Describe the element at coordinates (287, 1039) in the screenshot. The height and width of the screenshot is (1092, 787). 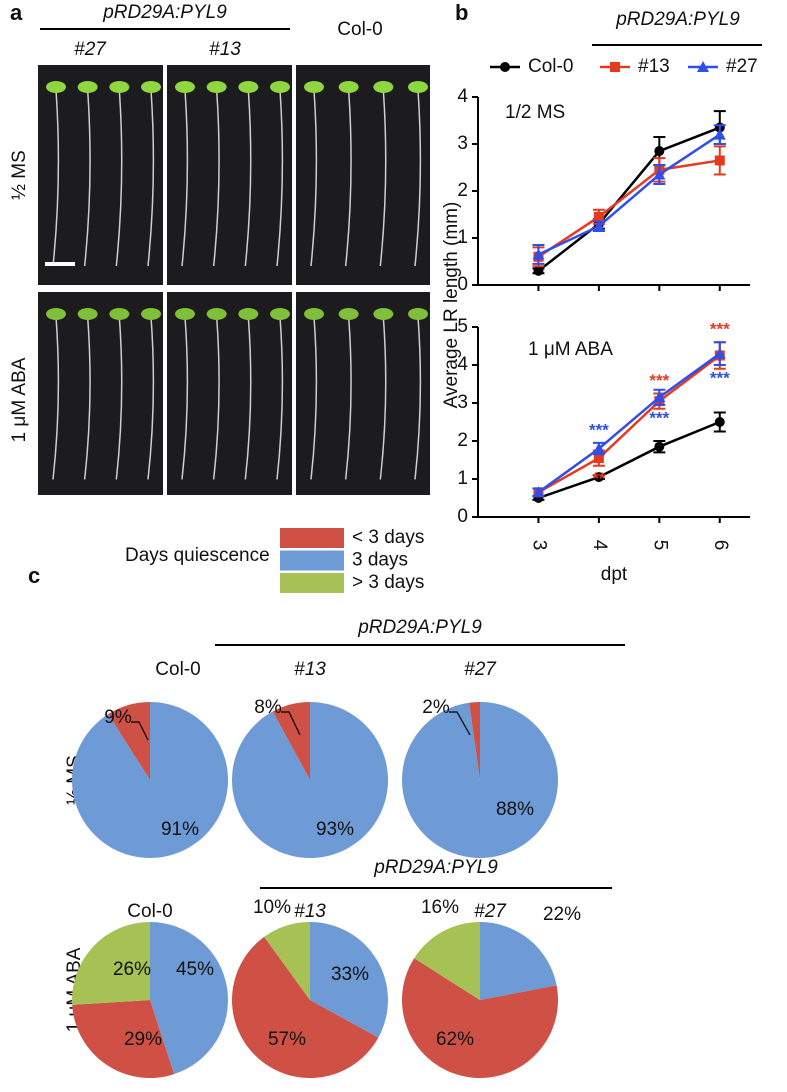
I see `slice-label: 57%` at that location.